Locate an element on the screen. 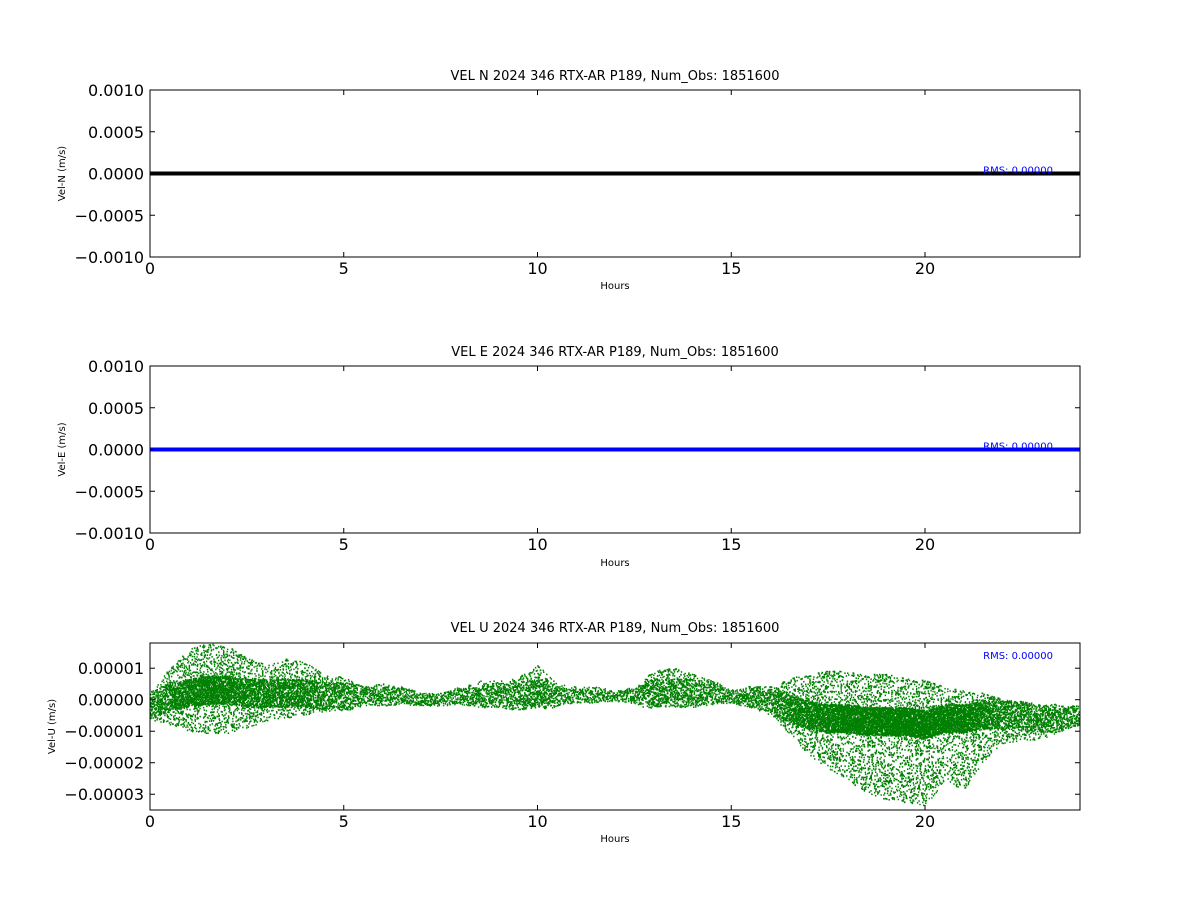 Image resolution: width=1200 pixels, height=900 pixels. x-tick-label: 0 is located at coordinates (150, 268).